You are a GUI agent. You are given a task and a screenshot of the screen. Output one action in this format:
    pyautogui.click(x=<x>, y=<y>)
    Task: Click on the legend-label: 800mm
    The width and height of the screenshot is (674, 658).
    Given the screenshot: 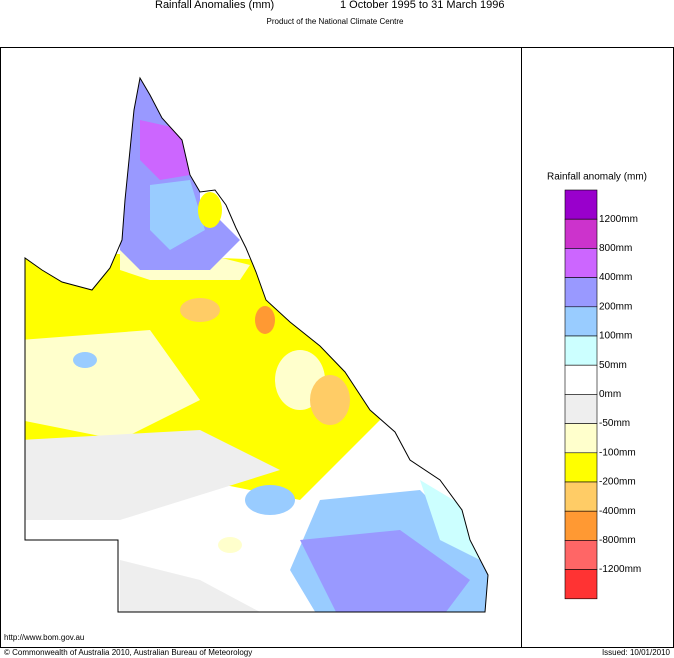 What is the action you would take?
    pyautogui.click(x=615, y=248)
    